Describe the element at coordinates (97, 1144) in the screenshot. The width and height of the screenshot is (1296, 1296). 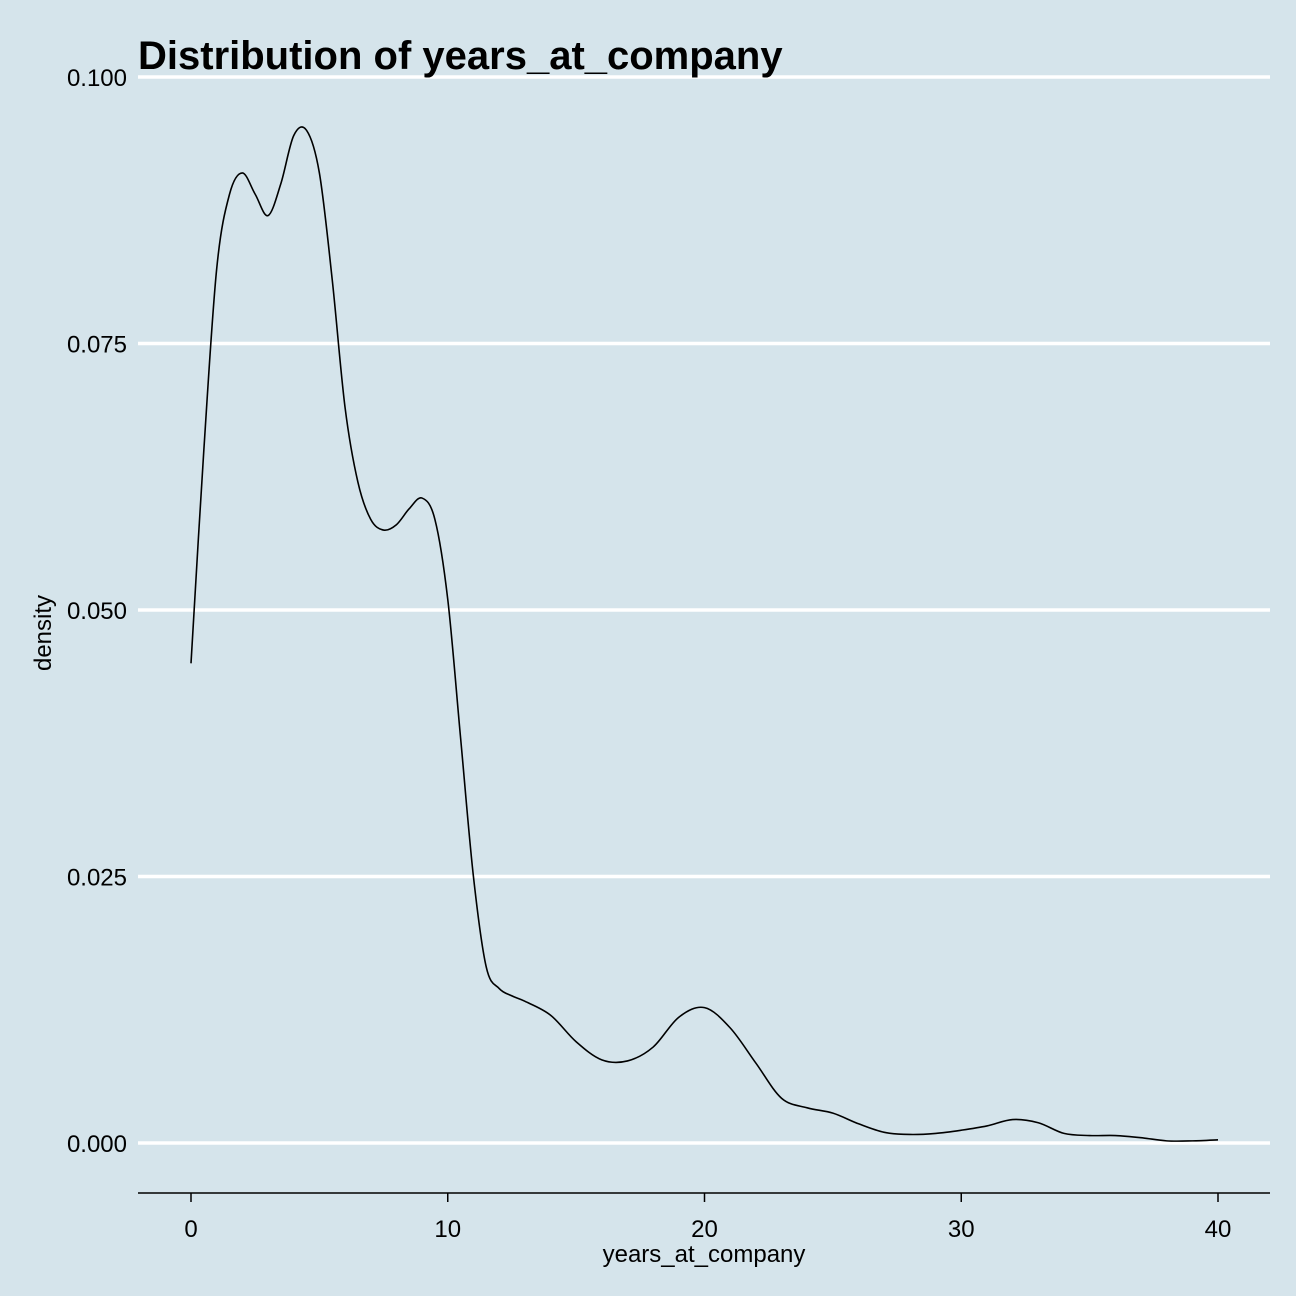
I see `y-tick-label: 0.000` at that location.